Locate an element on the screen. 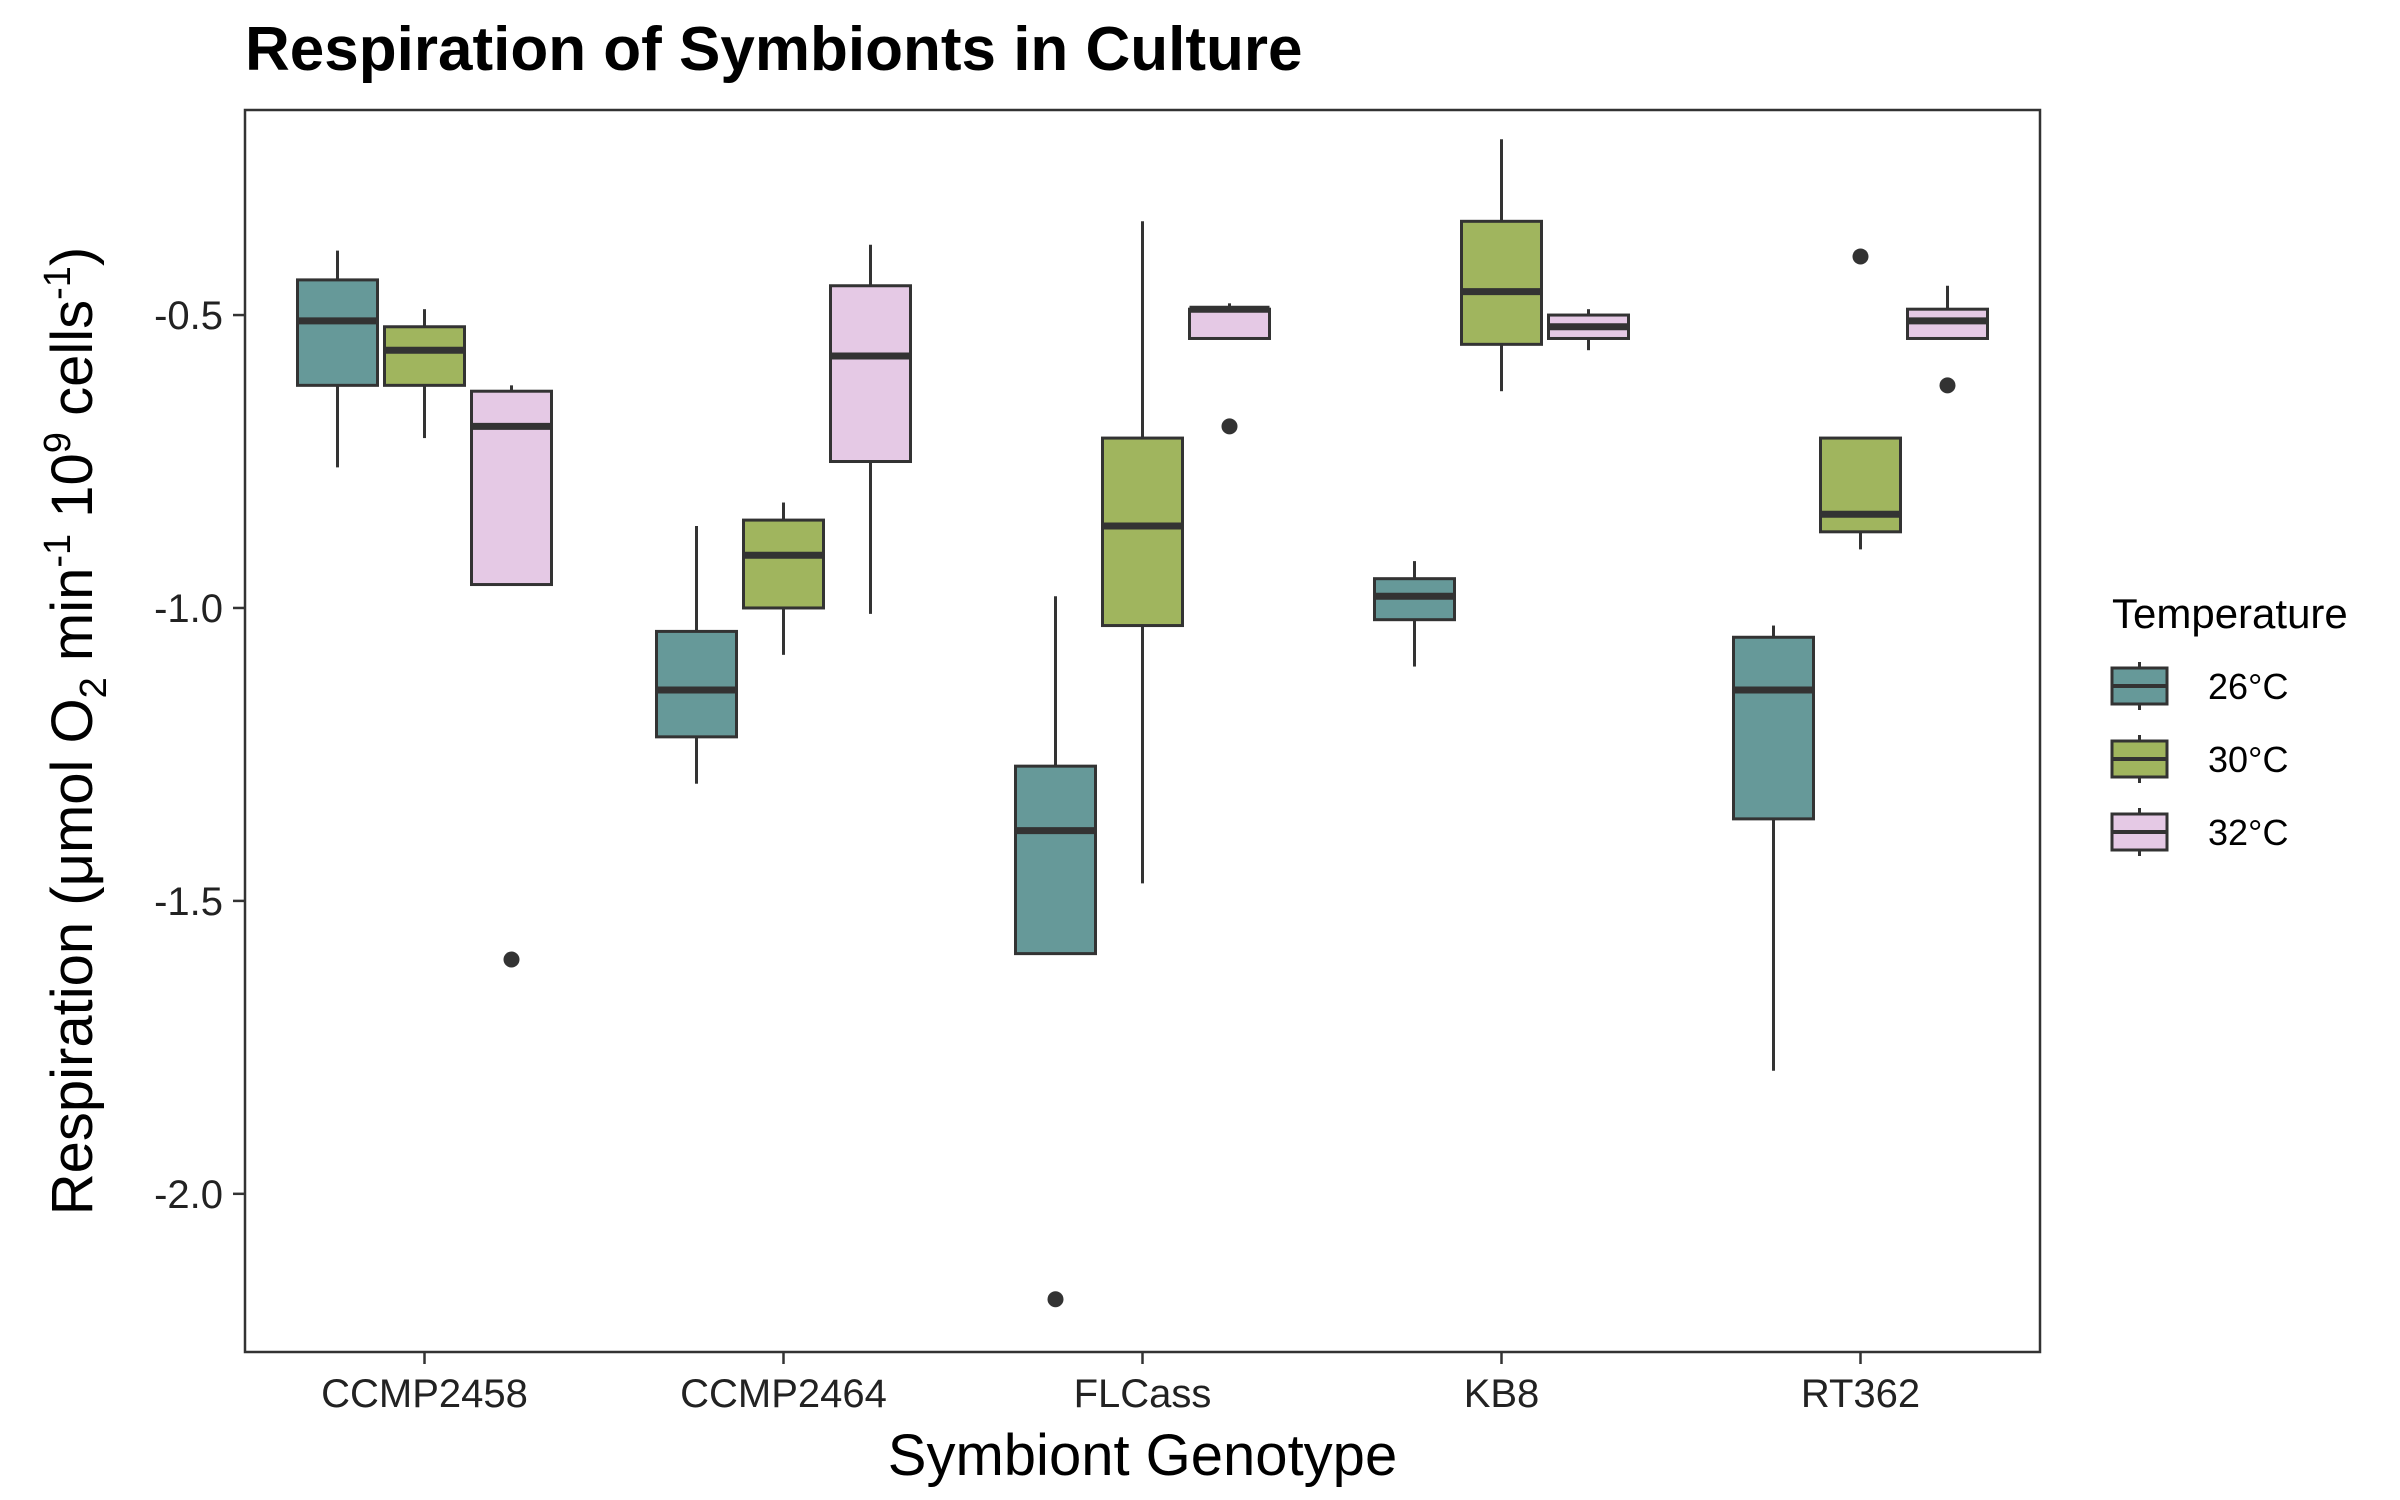 Image resolution: width=2400 pixels, height=1500 pixels. y-tick-label: -1.0 is located at coordinates (188, 609).